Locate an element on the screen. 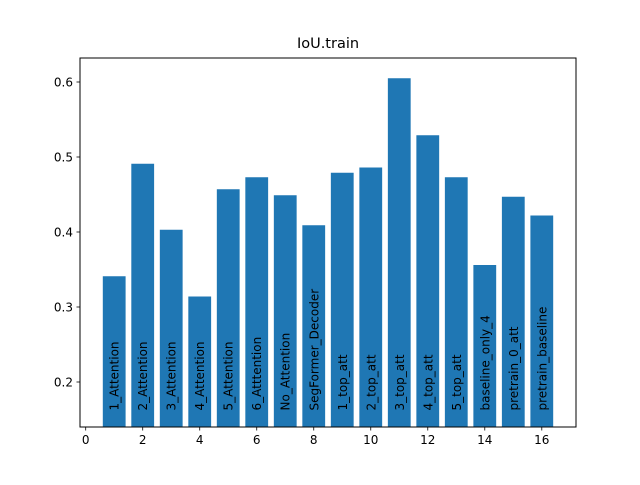 The height and width of the screenshot is (485, 640). x-axis-ticks: 0 2 4 6 8 10 12 14 16 is located at coordinates (315, 437).